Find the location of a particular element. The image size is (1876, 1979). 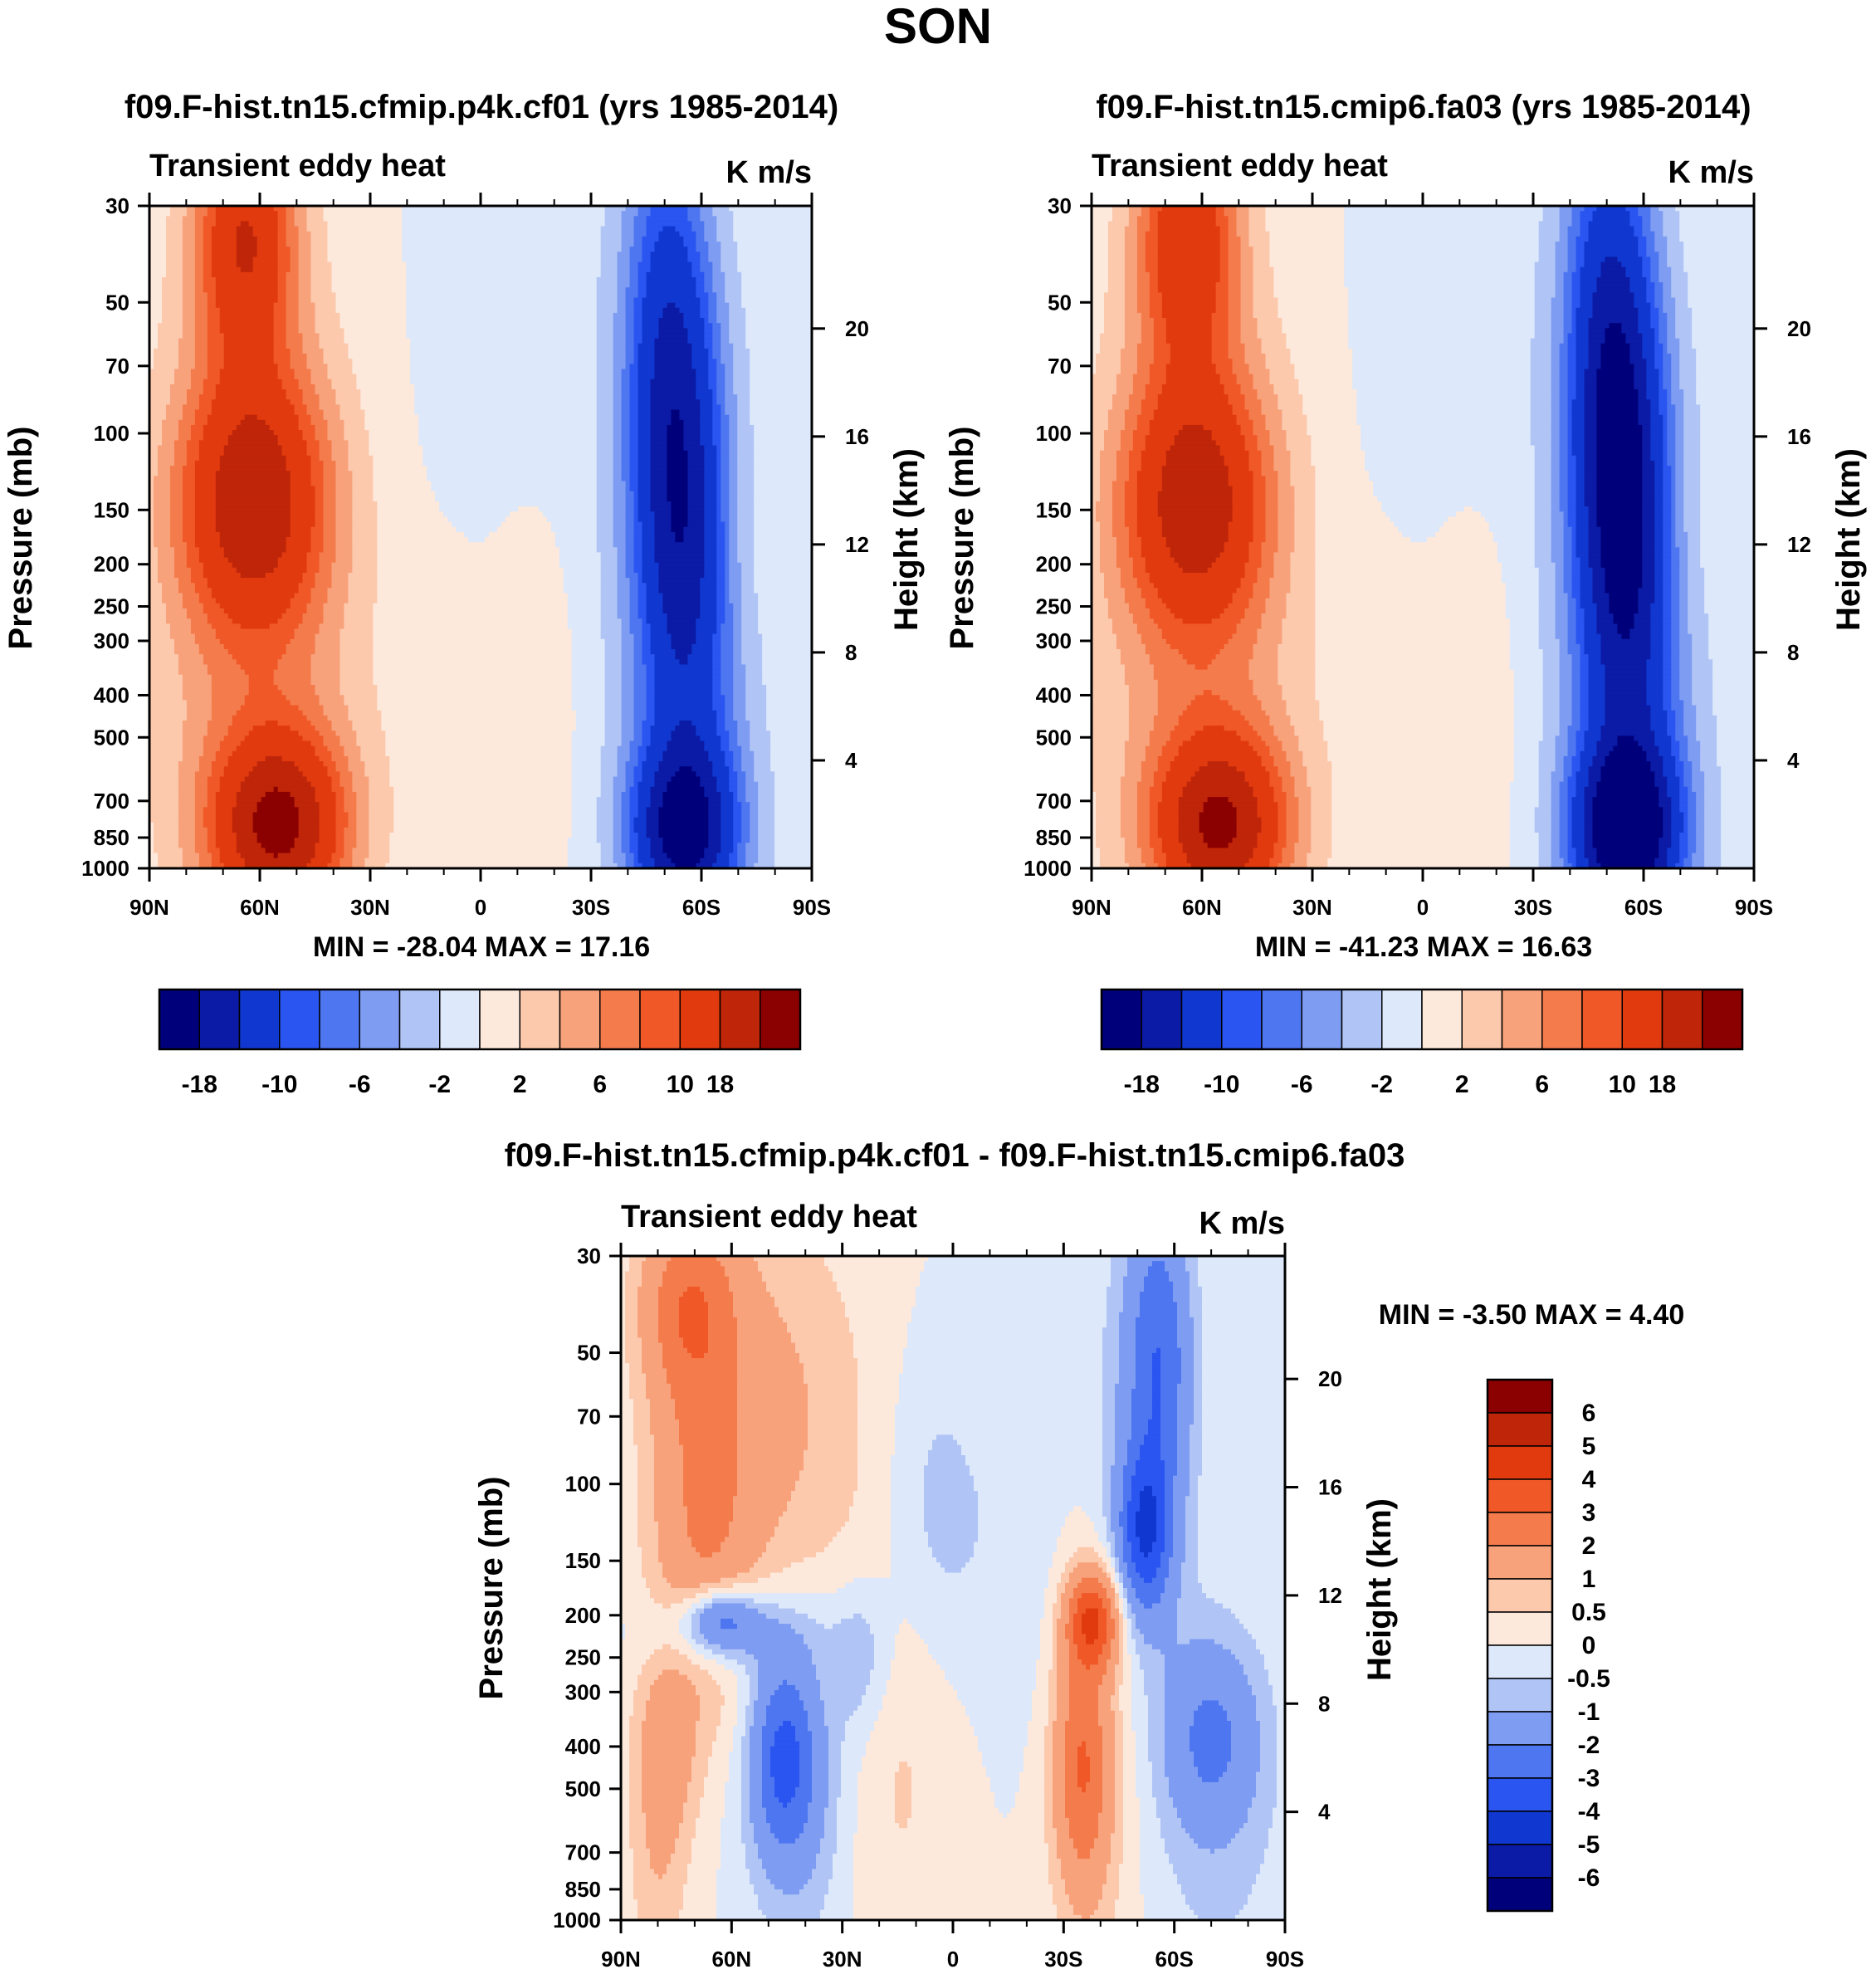

y-right-tick-label: 8 is located at coordinates (851, 652).